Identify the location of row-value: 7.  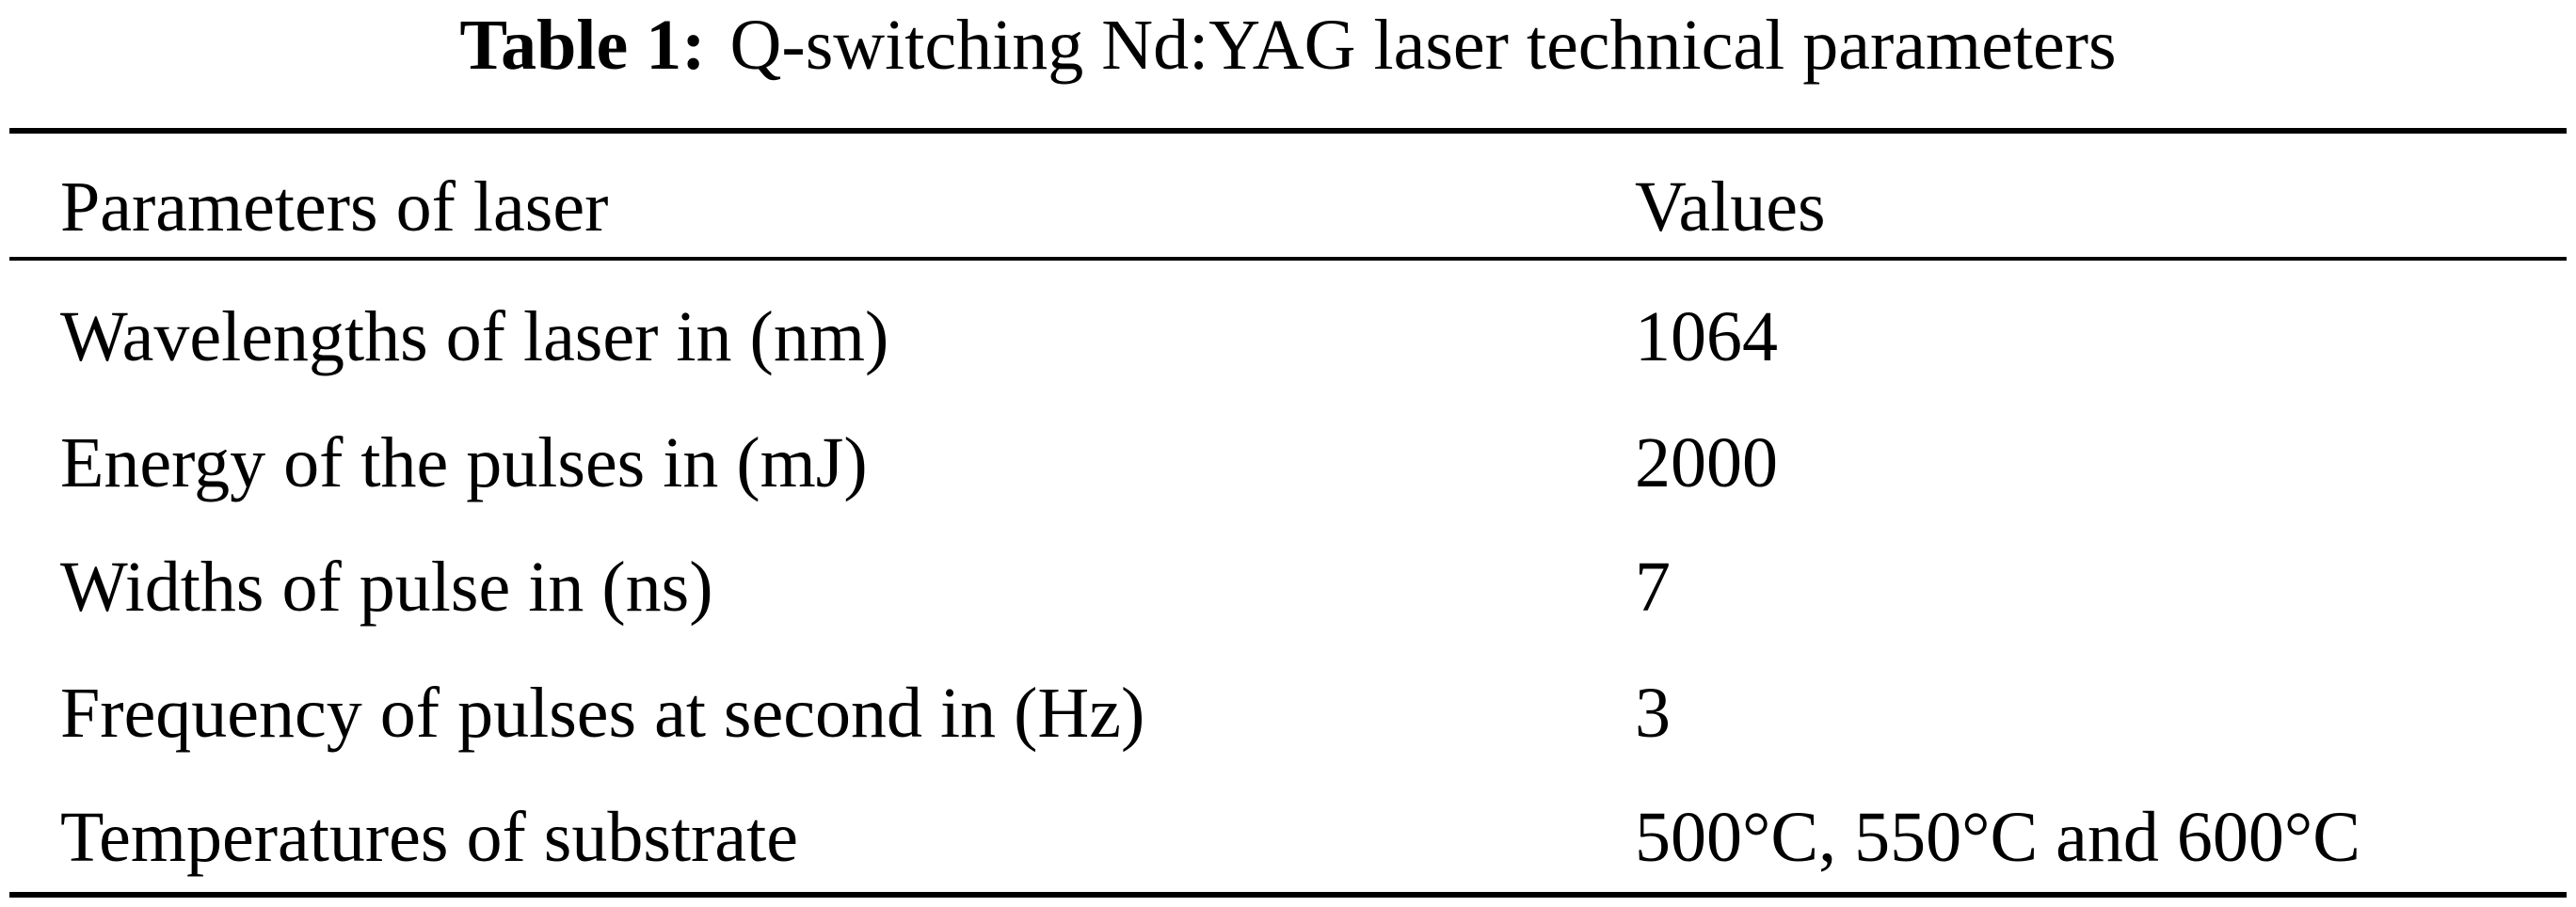
(1653, 587).